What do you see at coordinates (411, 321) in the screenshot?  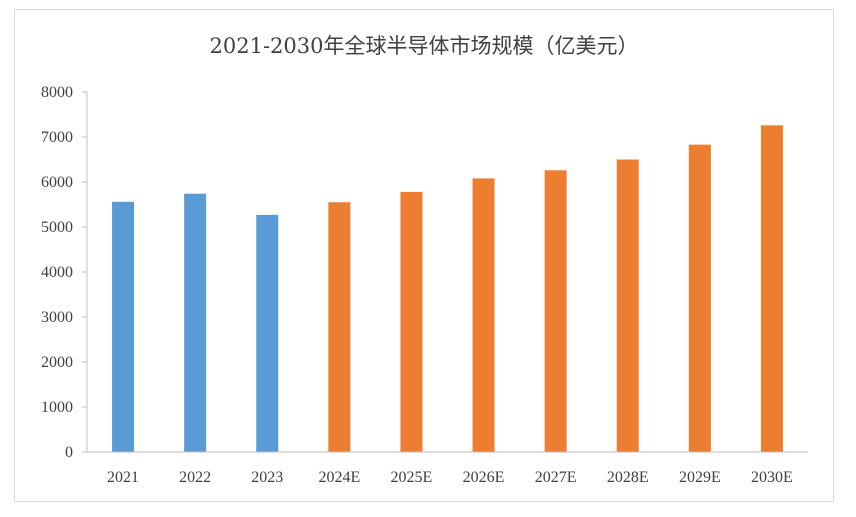 I see `bar-2025E` at bounding box center [411, 321].